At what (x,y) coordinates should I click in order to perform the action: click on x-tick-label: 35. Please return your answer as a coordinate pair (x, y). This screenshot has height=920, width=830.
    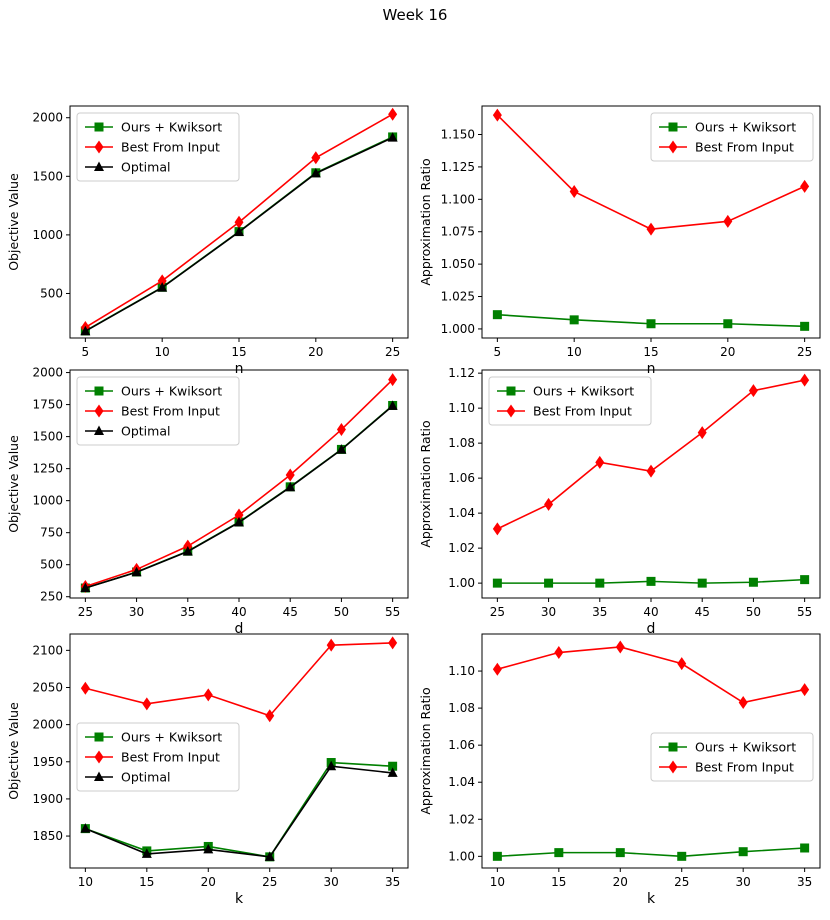
    Looking at the image, I should click on (392, 882).